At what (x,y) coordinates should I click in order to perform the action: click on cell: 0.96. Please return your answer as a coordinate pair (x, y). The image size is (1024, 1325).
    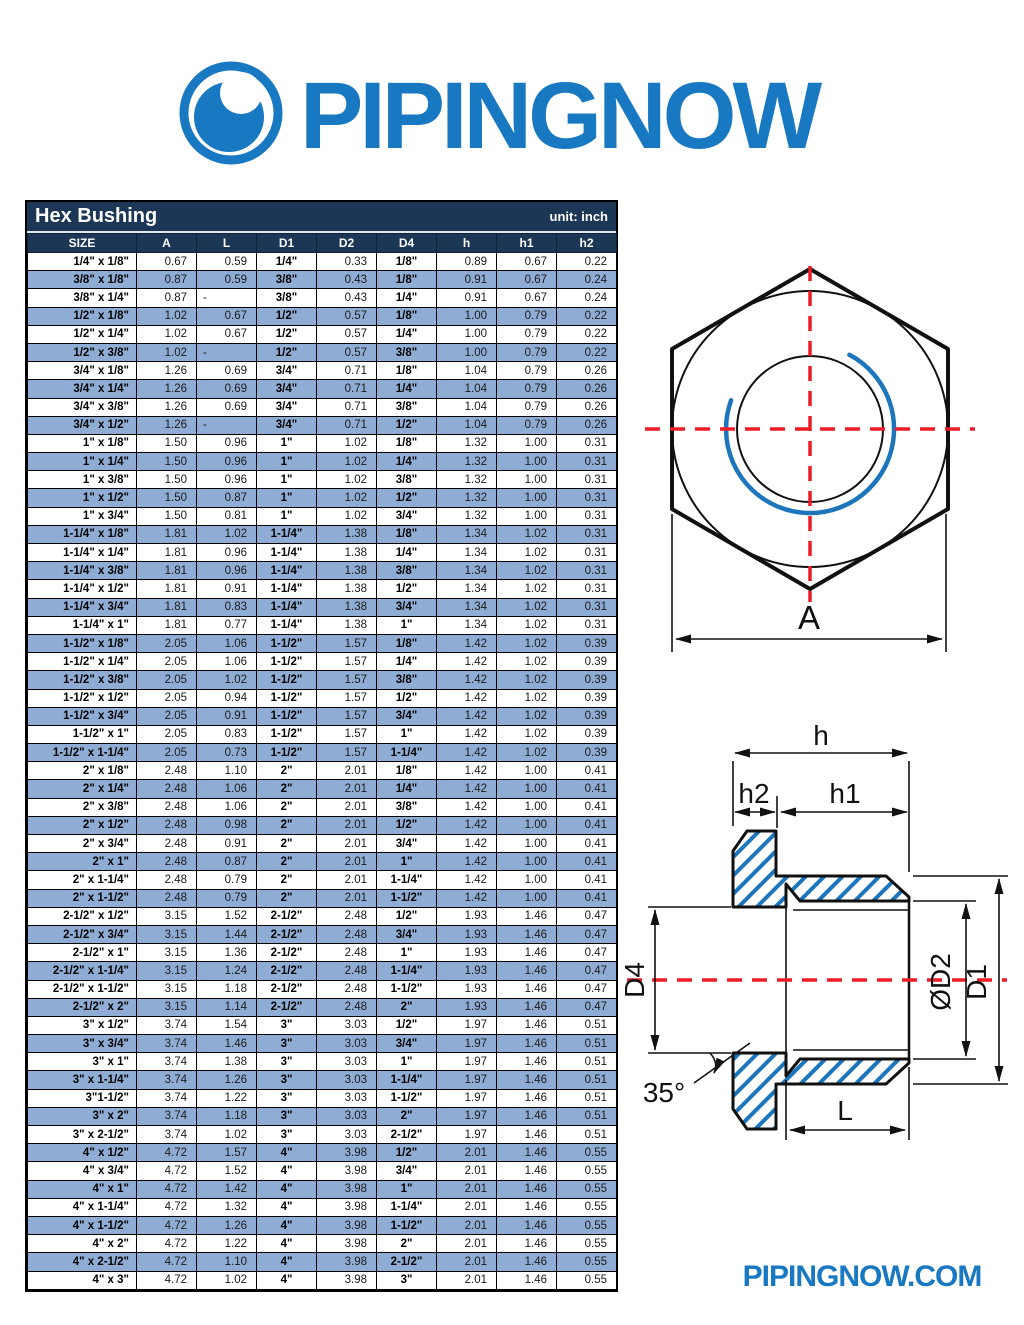
    Looking at the image, I should click on (226, 443).